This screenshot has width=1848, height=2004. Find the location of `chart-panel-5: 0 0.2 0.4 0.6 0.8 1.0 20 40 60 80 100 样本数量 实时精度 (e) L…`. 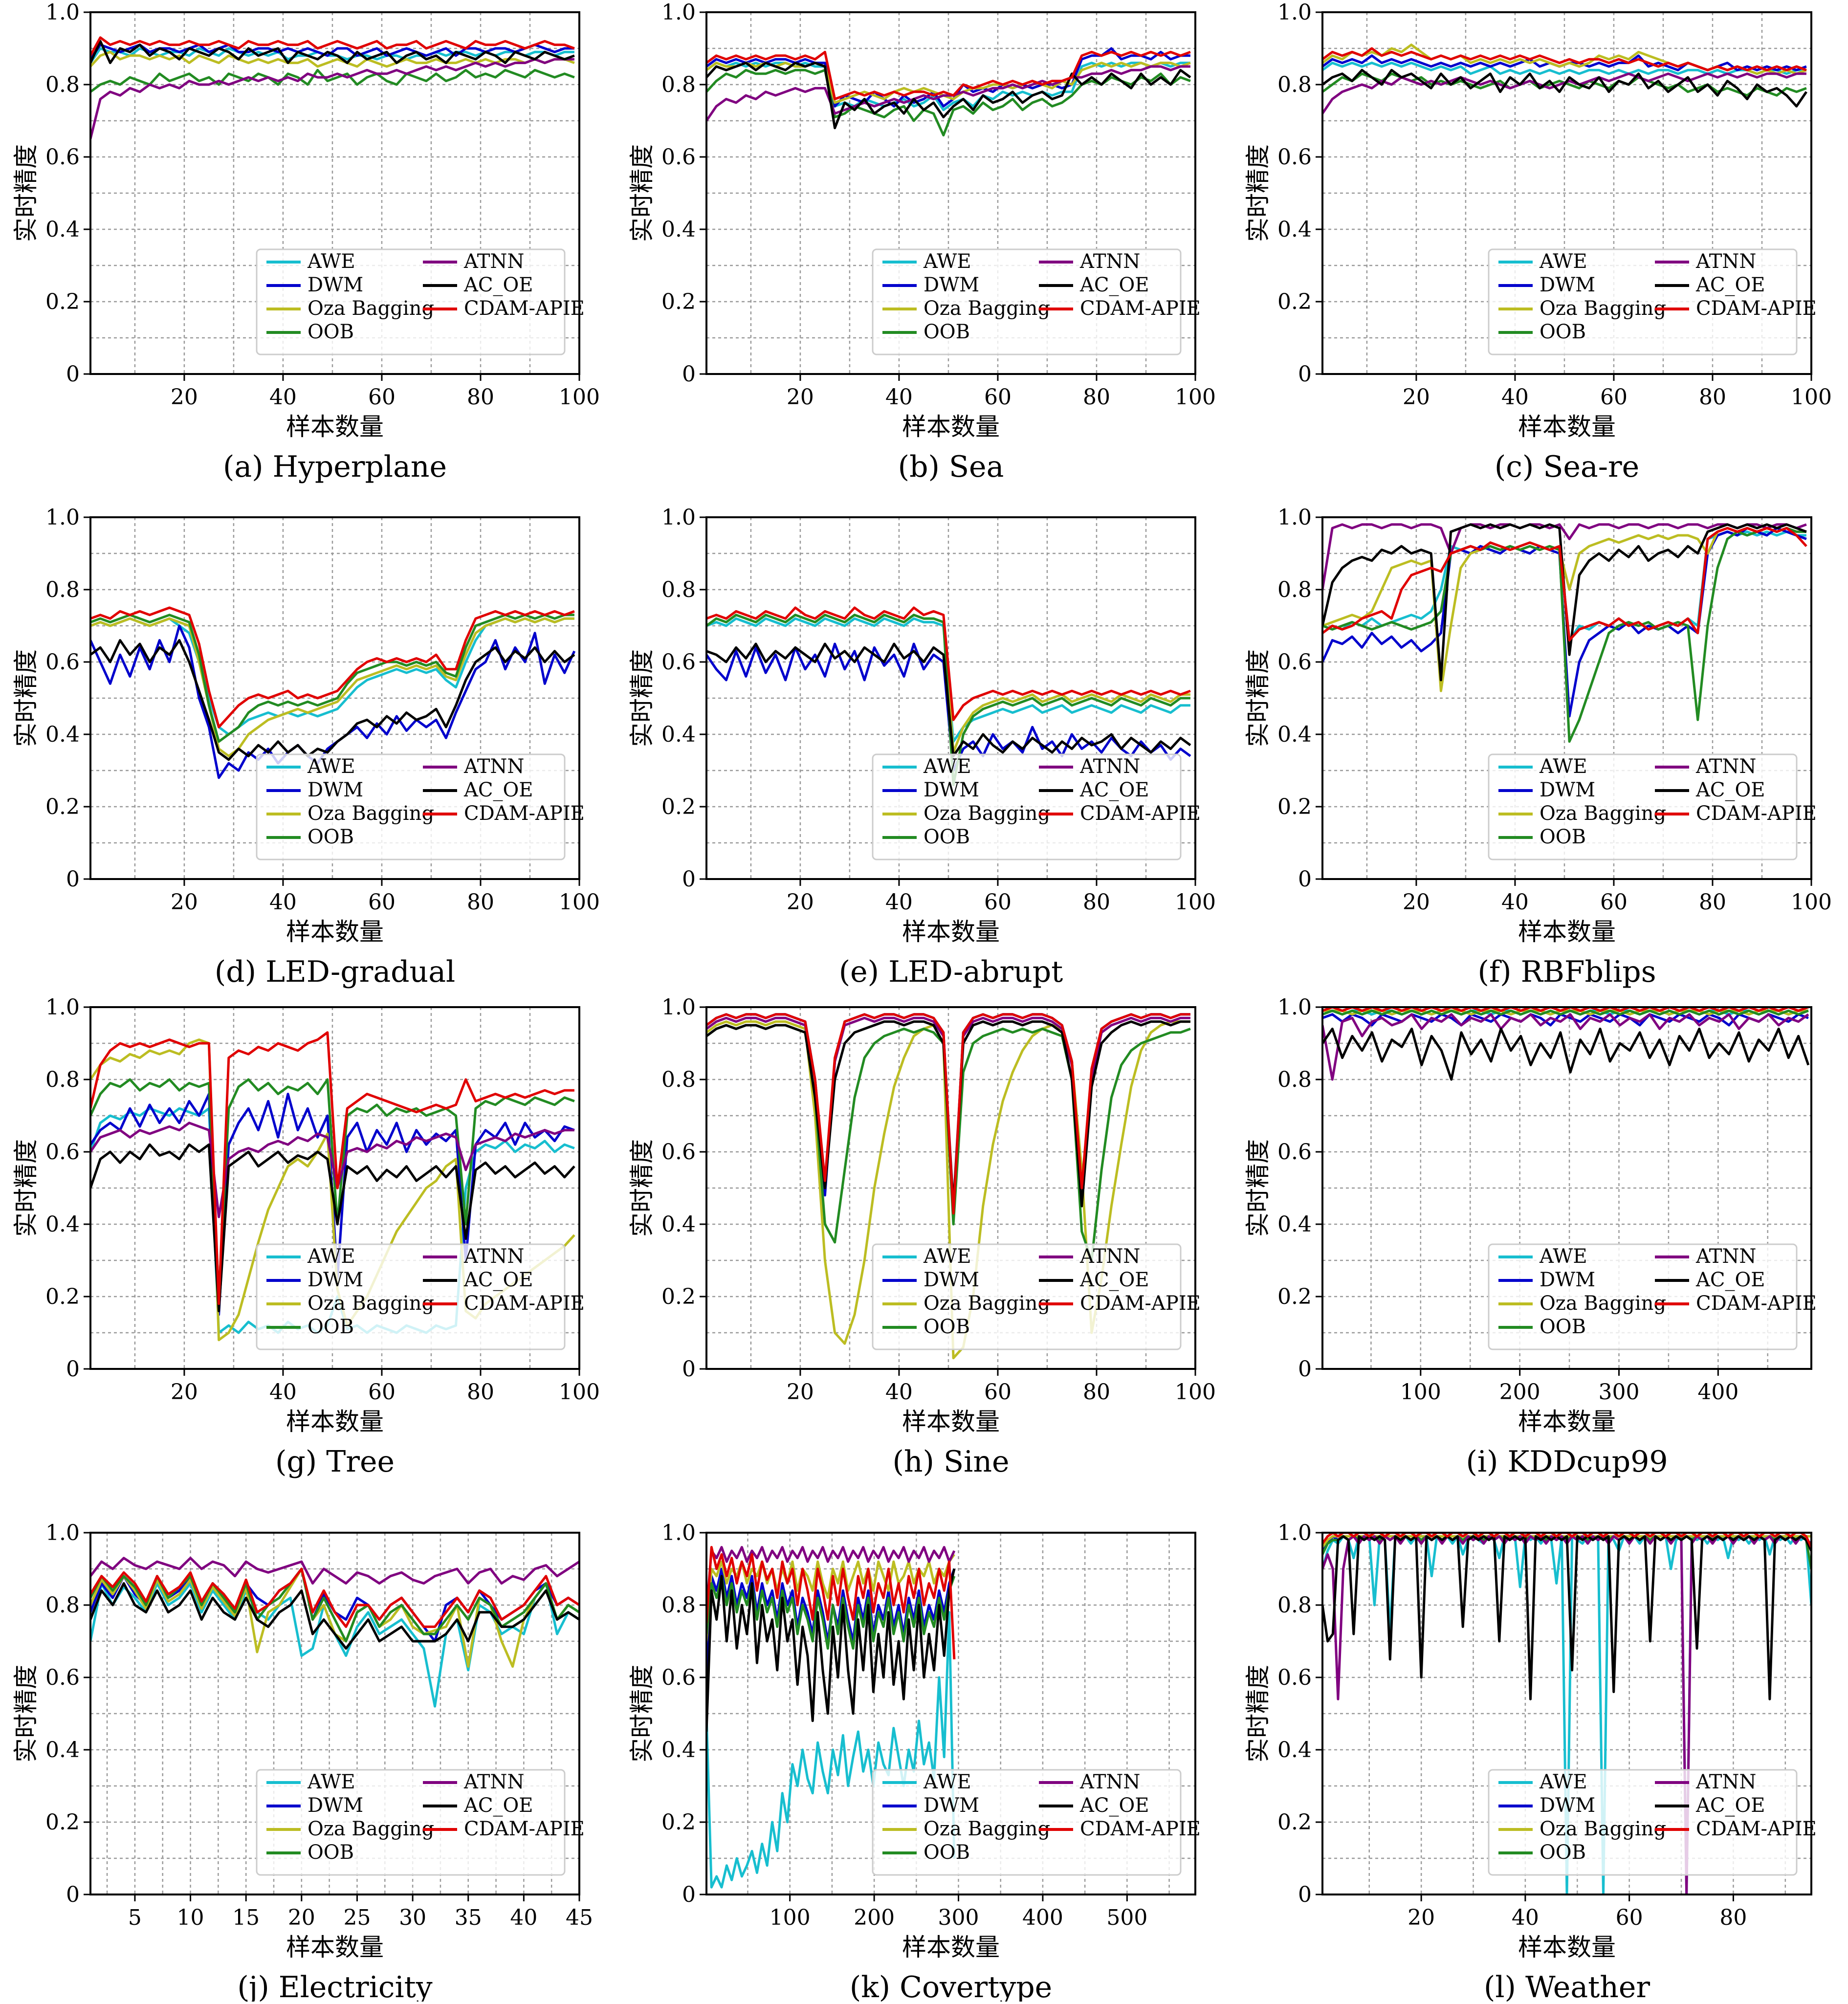

chart-panel-5: 0 0.2 0.4 0.6 0.8 1.0 20 40 60 80 100 样本数量 实时精度 (e) L… is located at coordinates (922, 747).